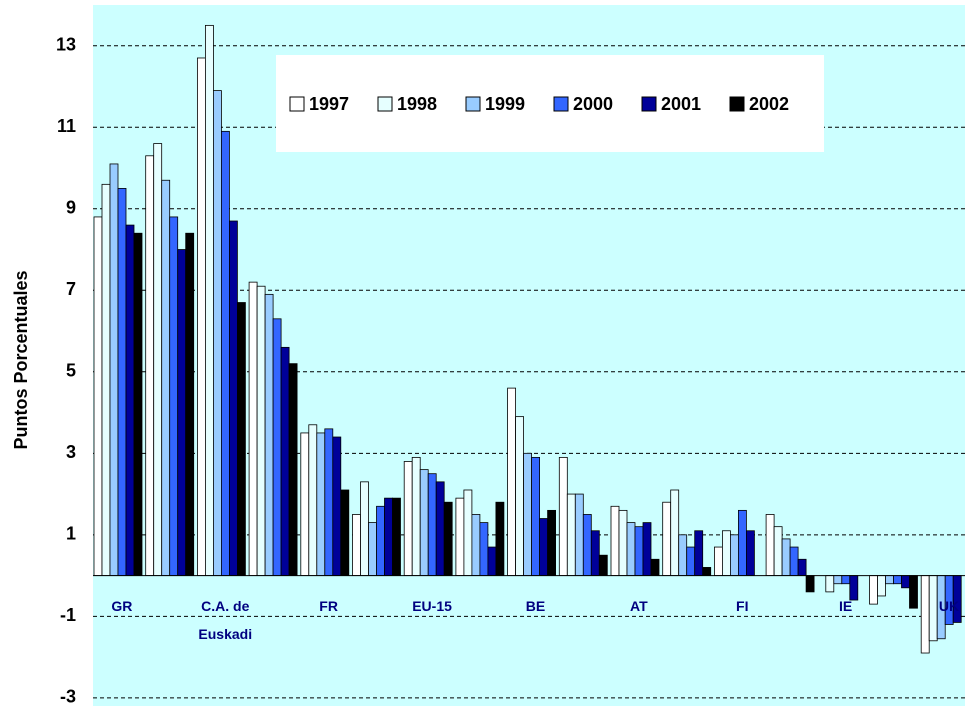  What do you see at coordinates (681, 104) in the screenshot?
I see `legend-label: 2001` at bounding box center [681, 104].